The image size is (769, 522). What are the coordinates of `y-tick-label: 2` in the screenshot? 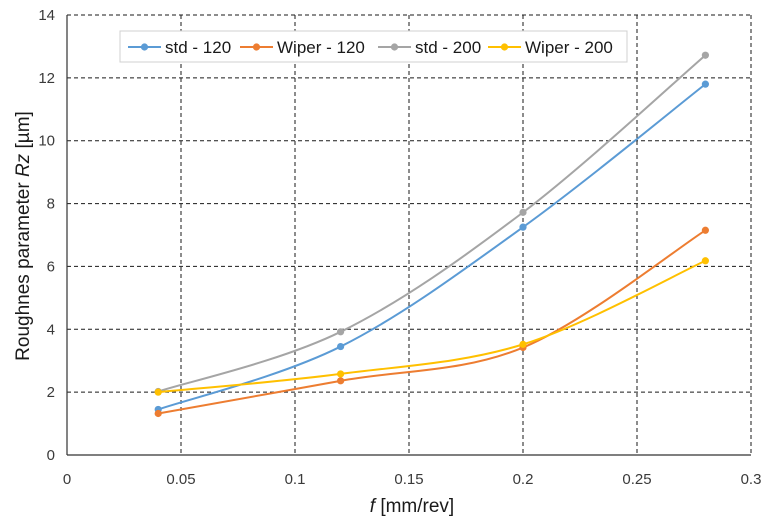 It's located at (51, 392).